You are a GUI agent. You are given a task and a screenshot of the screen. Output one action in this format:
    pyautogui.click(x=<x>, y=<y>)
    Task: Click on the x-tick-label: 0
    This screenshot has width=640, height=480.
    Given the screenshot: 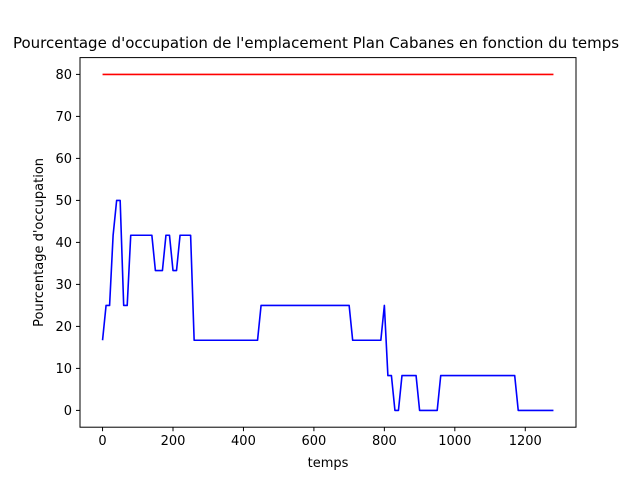 What is the action you would take?
    pyautogui.click(x=102, y=441)
    